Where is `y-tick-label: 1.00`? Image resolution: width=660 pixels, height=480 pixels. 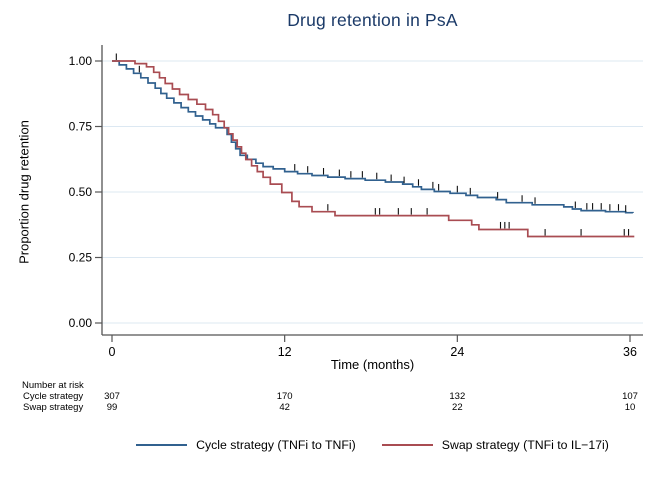
y-tick-label: 1.00 is located at coordinates (81, 61).